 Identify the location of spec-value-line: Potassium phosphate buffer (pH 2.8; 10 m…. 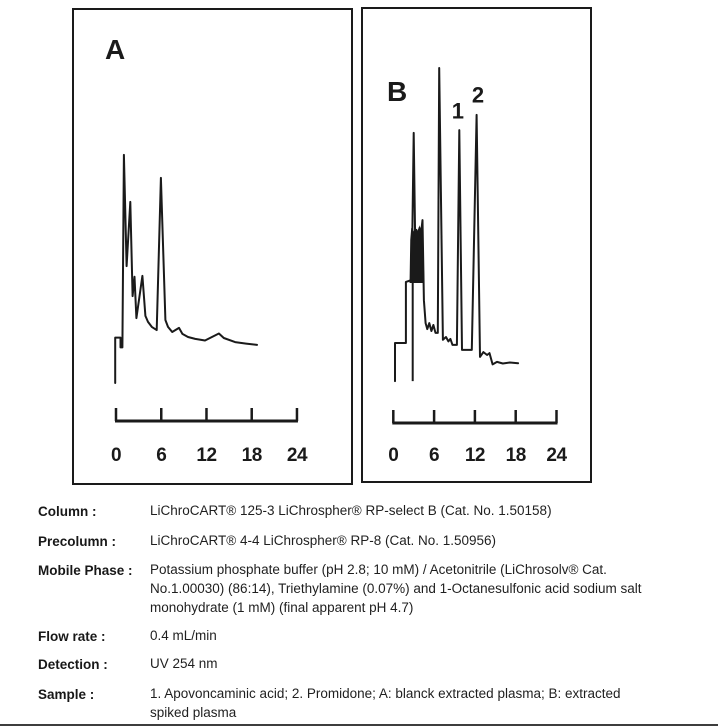
(378, 569).